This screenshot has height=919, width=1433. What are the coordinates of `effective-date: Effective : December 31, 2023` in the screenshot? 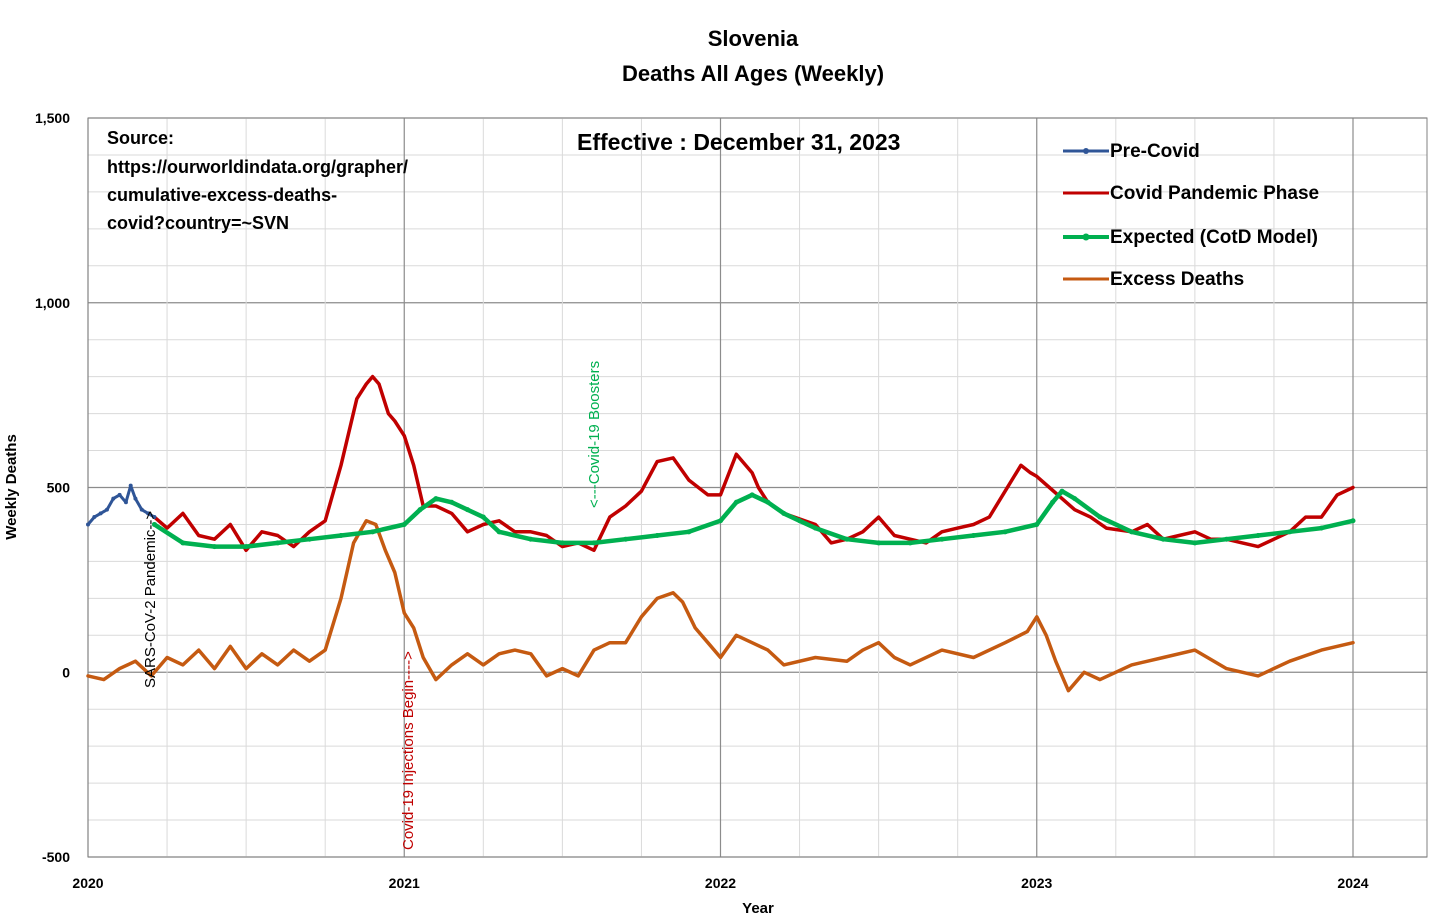 It's located at (738, 142).